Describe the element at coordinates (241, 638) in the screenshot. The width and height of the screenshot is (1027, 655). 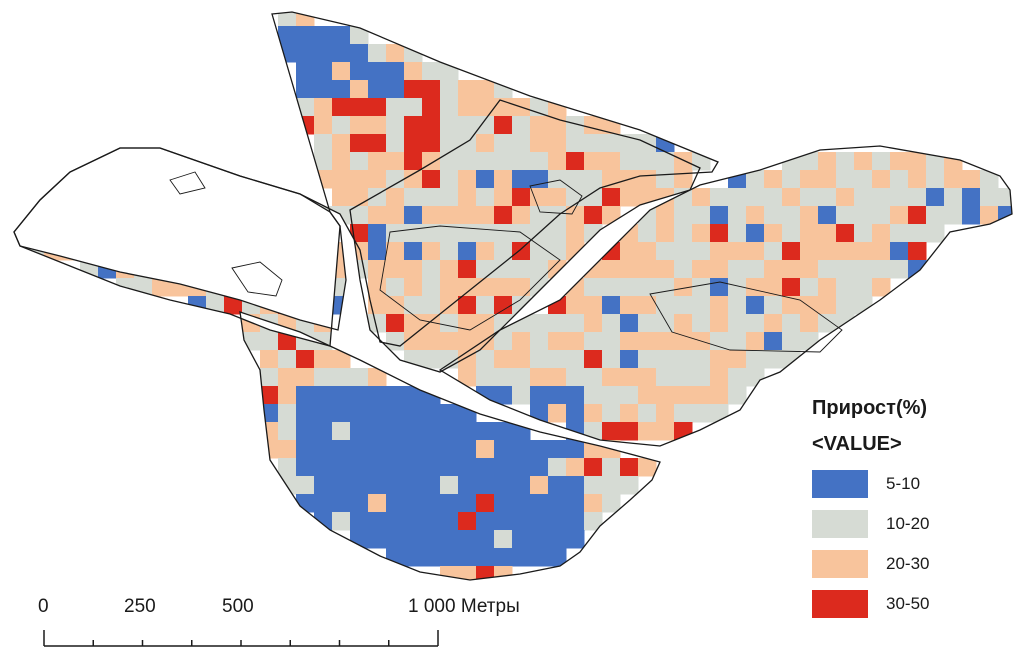
I see `scale-bar-graphic` at that location.